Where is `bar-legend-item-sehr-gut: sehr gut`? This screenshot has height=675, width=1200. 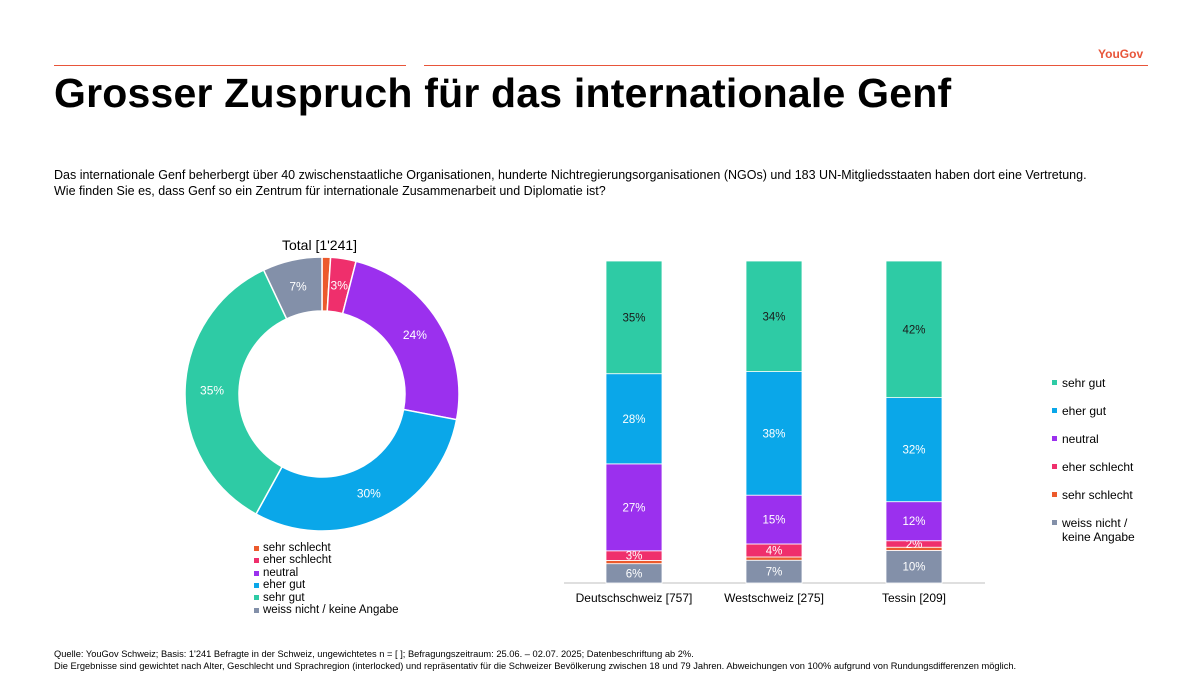 bar-legend-item-sehr-gut: sehr gut is located at coordinates (1107, 383).